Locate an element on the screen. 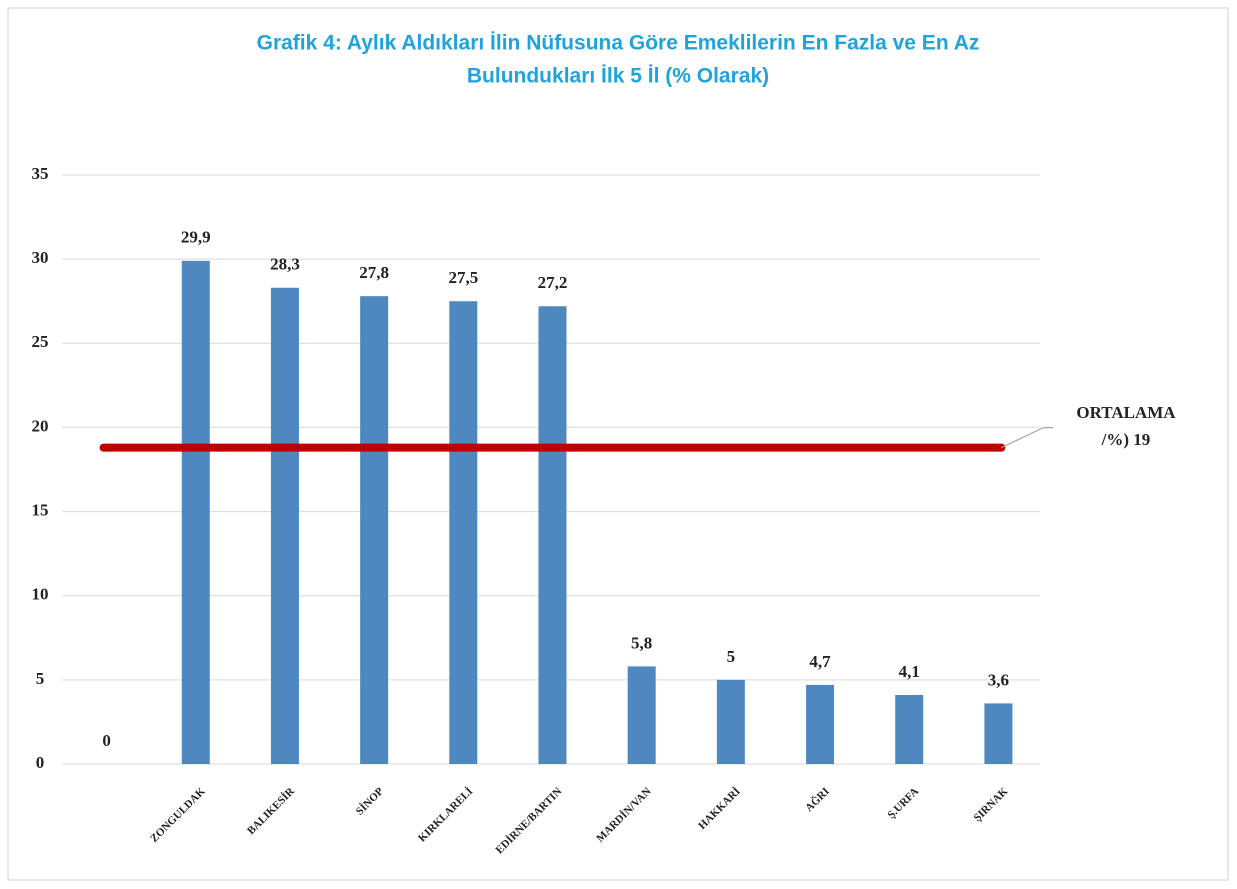 The width and height of the screenshot is (1237, 889). value-label: 0 is located at coordinates (106, 740).